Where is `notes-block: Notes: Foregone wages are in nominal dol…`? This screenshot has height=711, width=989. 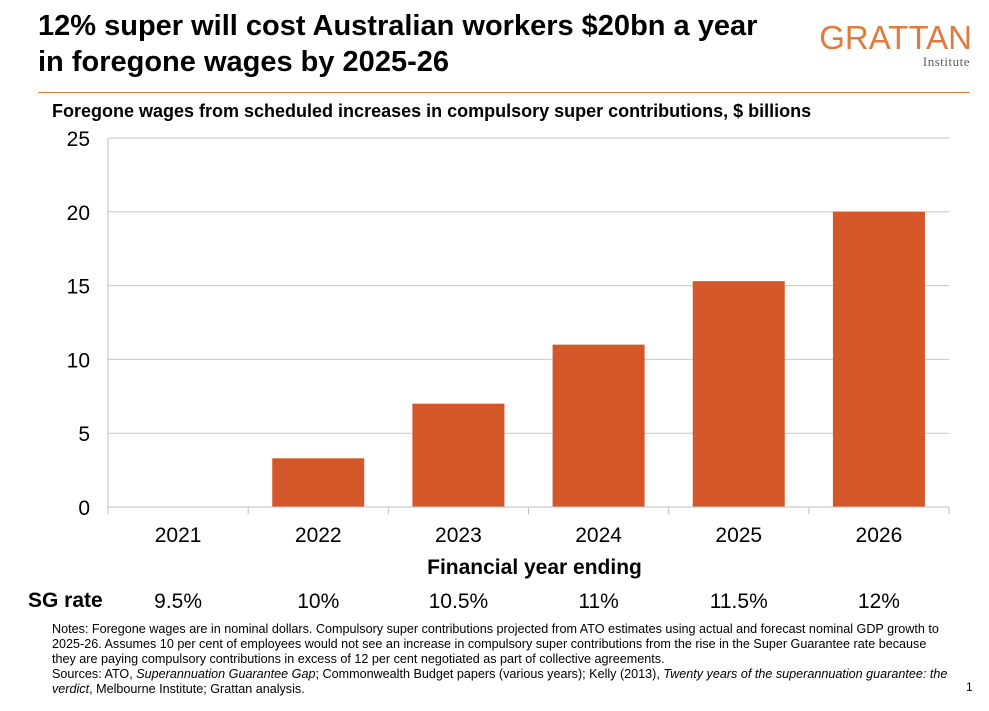 notes-block: Notes: Foregone wages are in nominal dol… is located at coordinates (502, 659).